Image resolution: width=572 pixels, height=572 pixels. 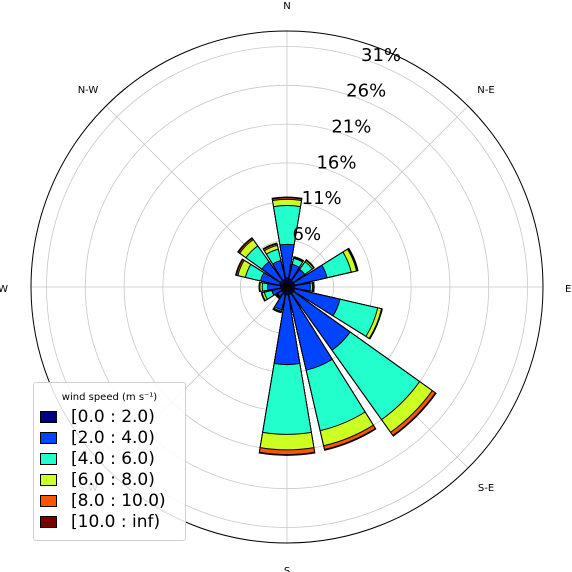 I want to click on legend-label-4: [8.0 : 10.0), so click(x=118, y=500).